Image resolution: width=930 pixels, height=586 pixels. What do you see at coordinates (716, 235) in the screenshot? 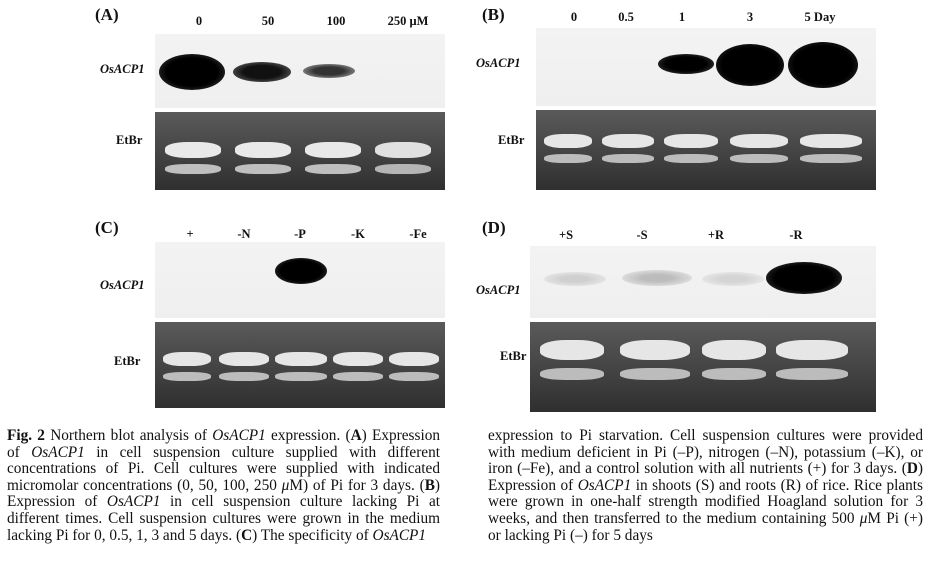
I see `lane-label: +R` at bounding box center [716, 235].